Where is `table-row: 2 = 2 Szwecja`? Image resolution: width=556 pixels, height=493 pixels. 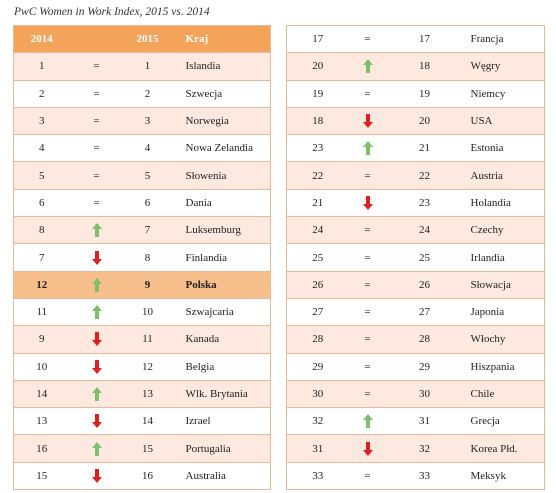
table-row: 2 = 2 Szwecja is located at coordinates (142, 93).